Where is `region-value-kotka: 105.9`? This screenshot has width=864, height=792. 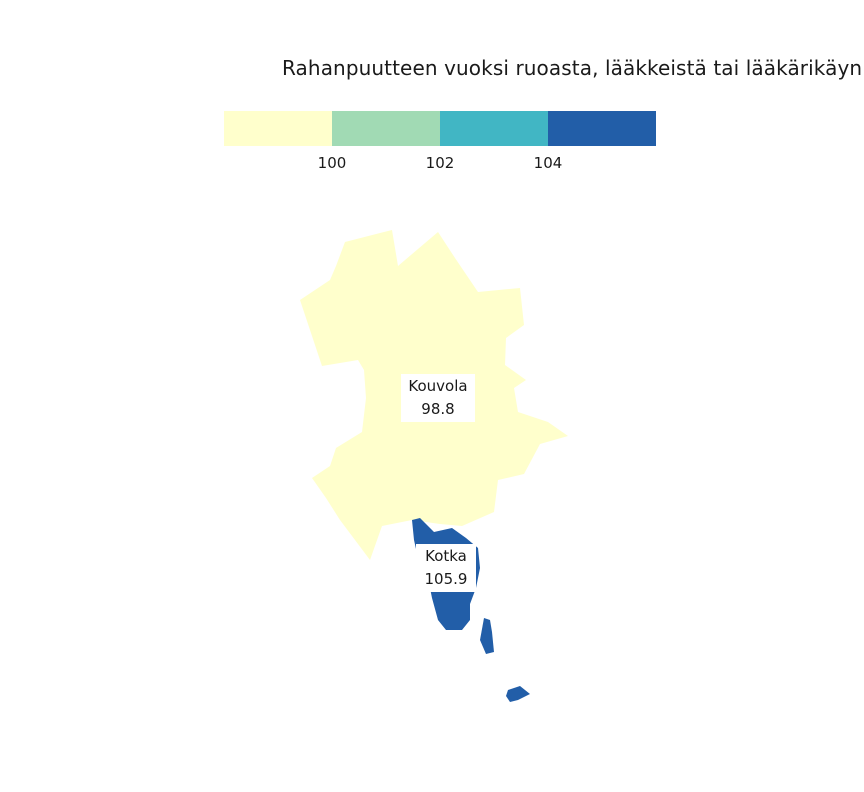 region-value-kotka: 105.9 is located at coordinates (446, 579).